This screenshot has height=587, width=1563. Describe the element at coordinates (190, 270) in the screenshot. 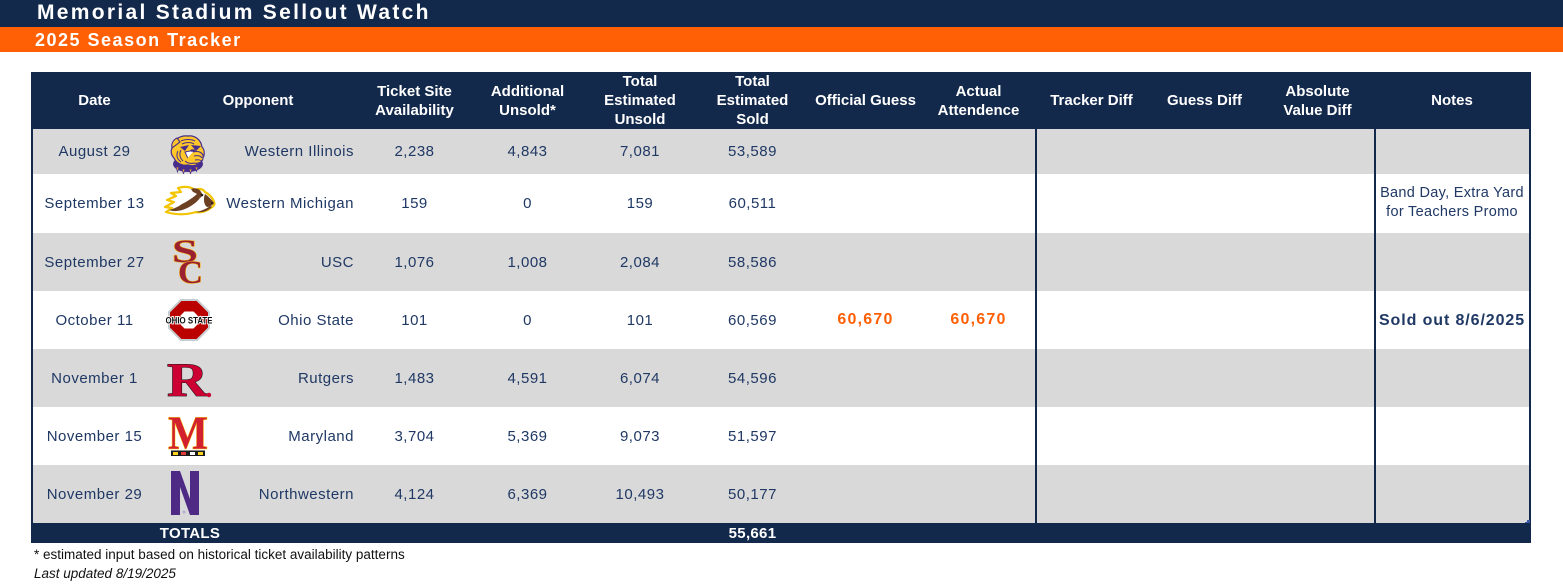

I see `svg-text: C` at that location.